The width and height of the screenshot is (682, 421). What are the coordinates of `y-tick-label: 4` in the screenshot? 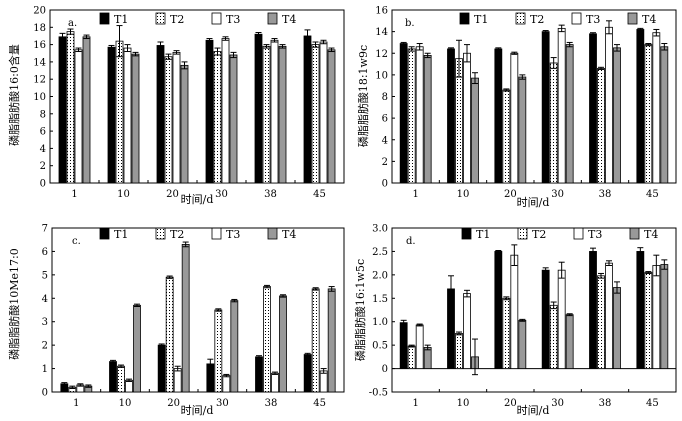 It's located at (385, 140).